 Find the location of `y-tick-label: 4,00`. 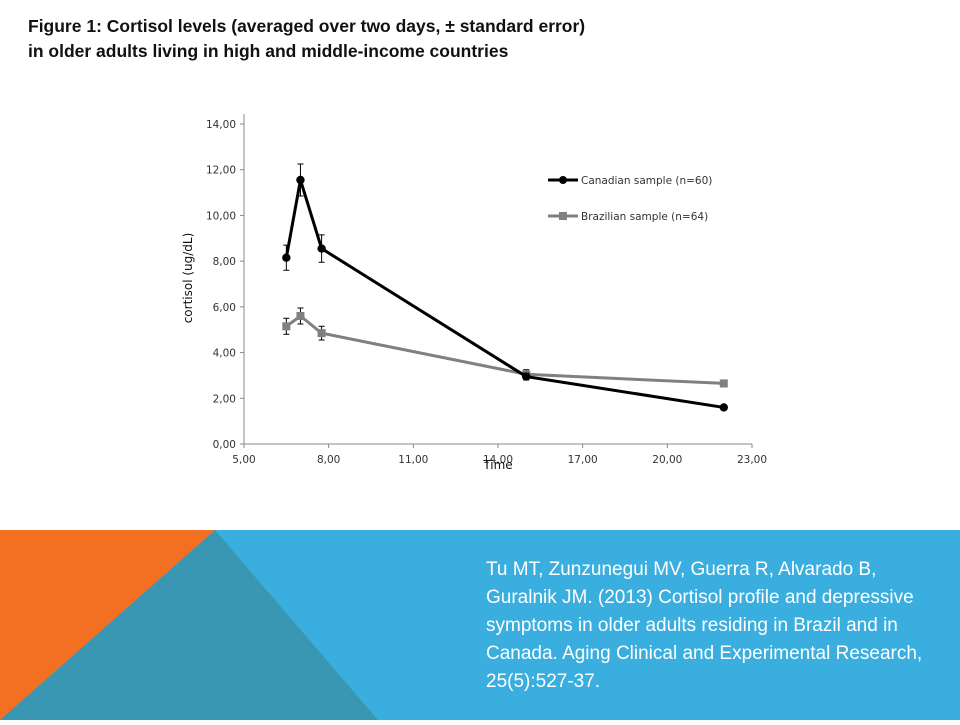

y-tick-label: 4,00 is located at coordinates (224, 354).